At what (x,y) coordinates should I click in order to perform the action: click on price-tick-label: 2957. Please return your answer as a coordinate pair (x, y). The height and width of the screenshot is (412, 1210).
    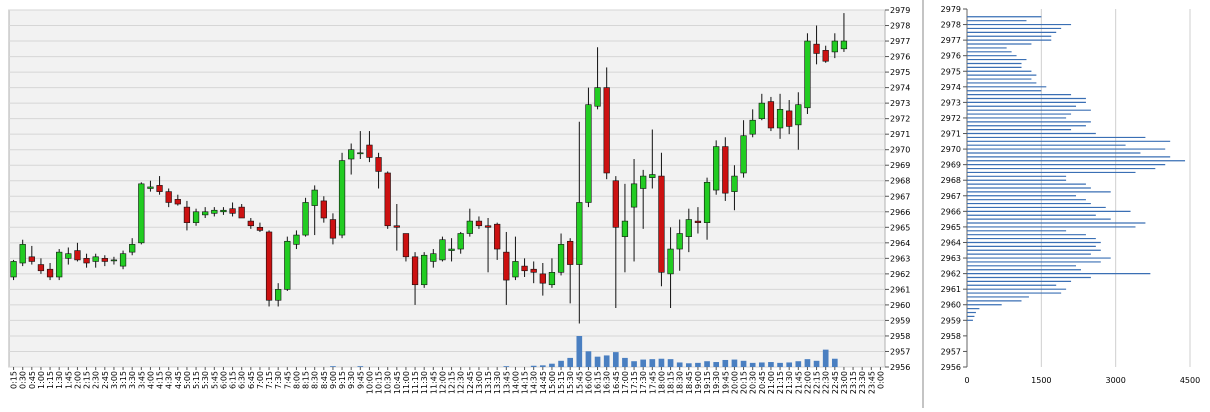
    Looking at the image, I should click on (900, 351).